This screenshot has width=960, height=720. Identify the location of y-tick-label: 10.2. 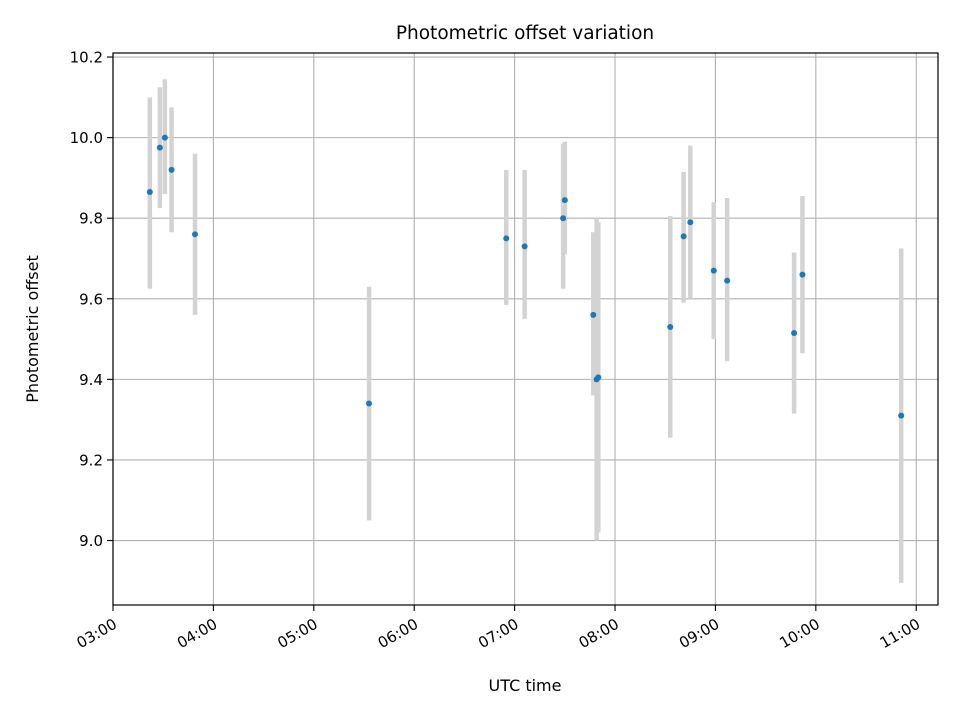
(86, 58).